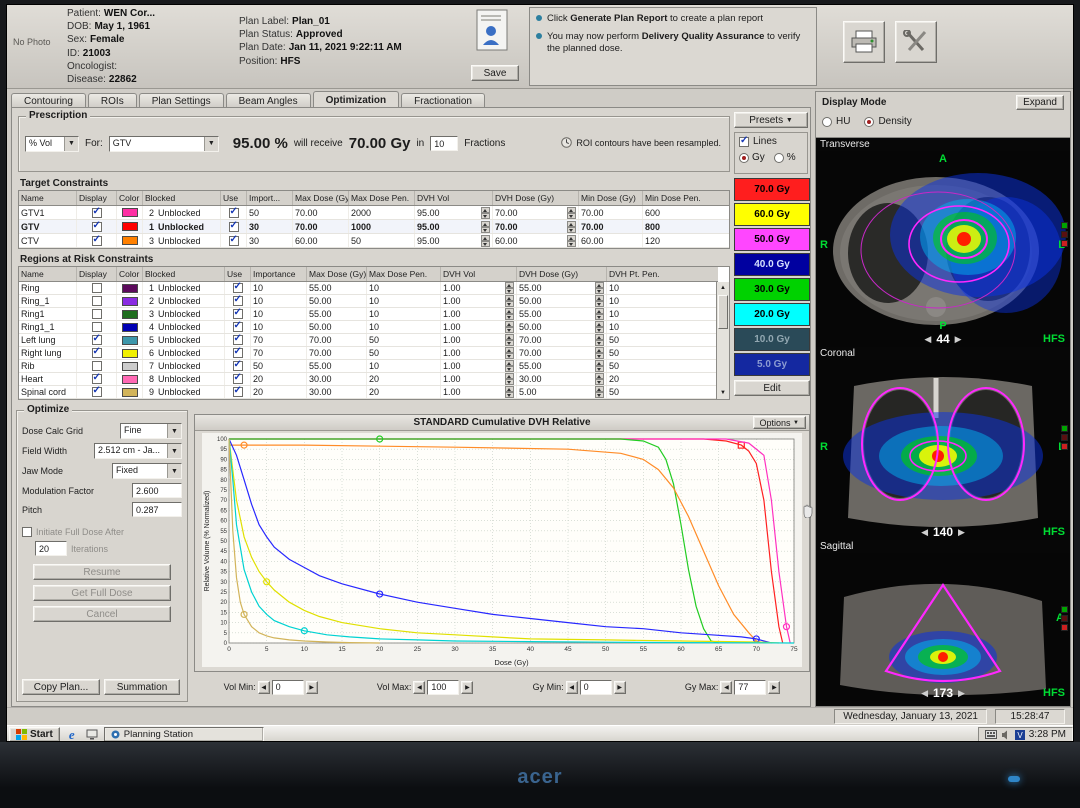 This screenshot has height=808, width=1080. I want to click on legend-edit-button: Edit, so click(772, 388).